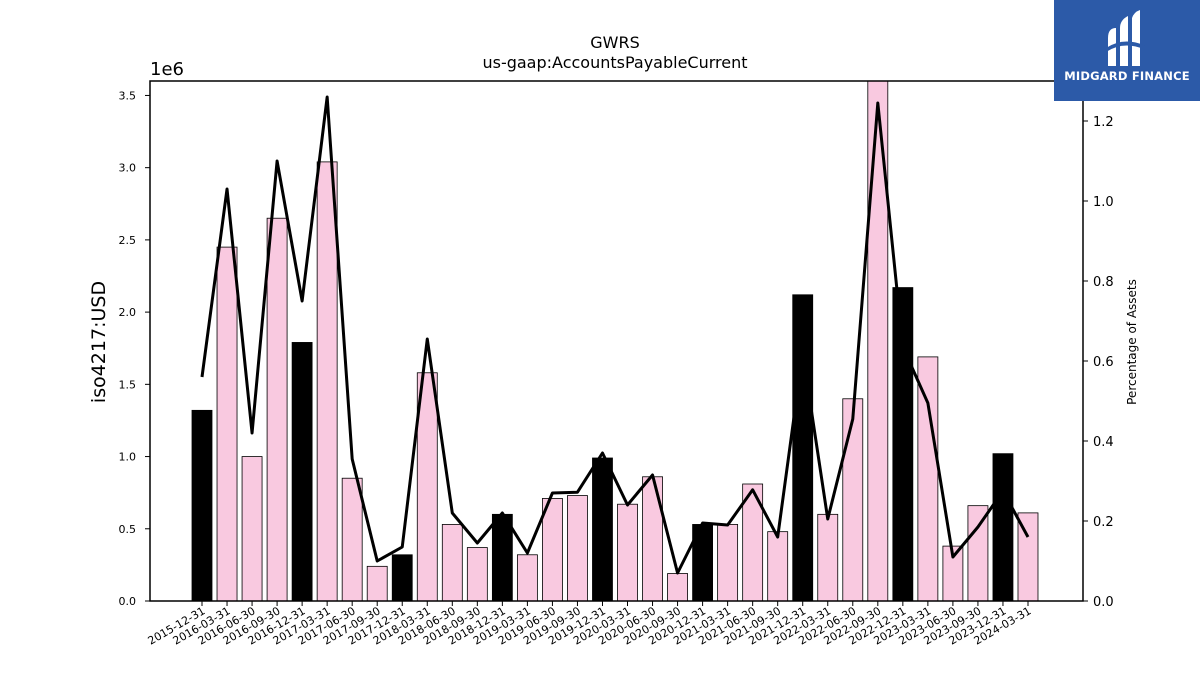  I want to click on y-tick-label: 3.0, so click(128, 168).